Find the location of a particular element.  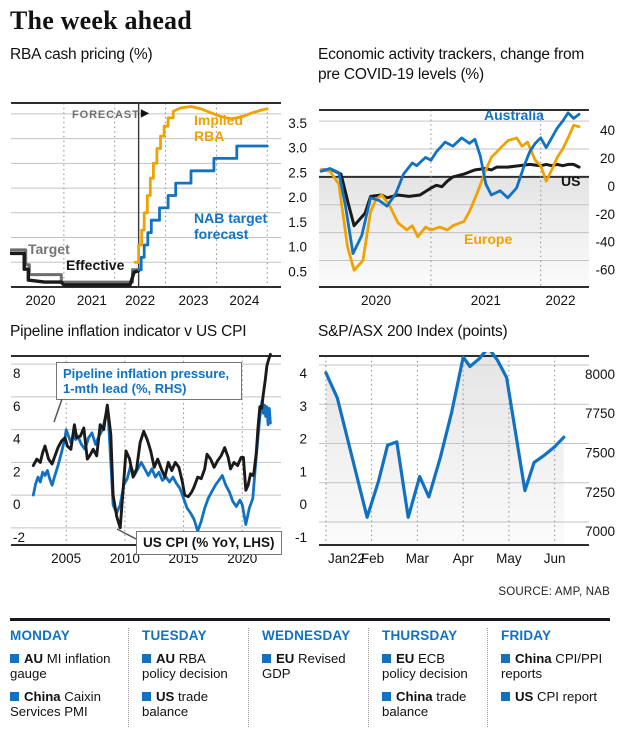

calendar-item: AU MI inflation gauge is located at coordinates (60, 666).